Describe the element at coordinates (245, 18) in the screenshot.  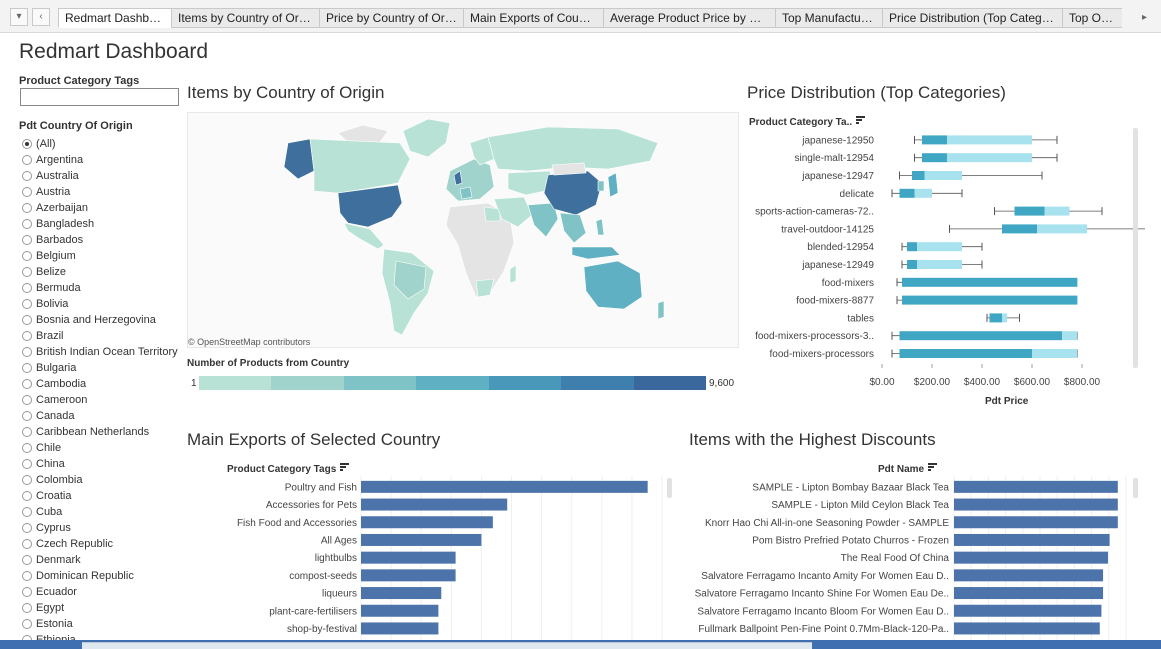
I see `sheet-tab-2: Items by Country of Origin` at that location.